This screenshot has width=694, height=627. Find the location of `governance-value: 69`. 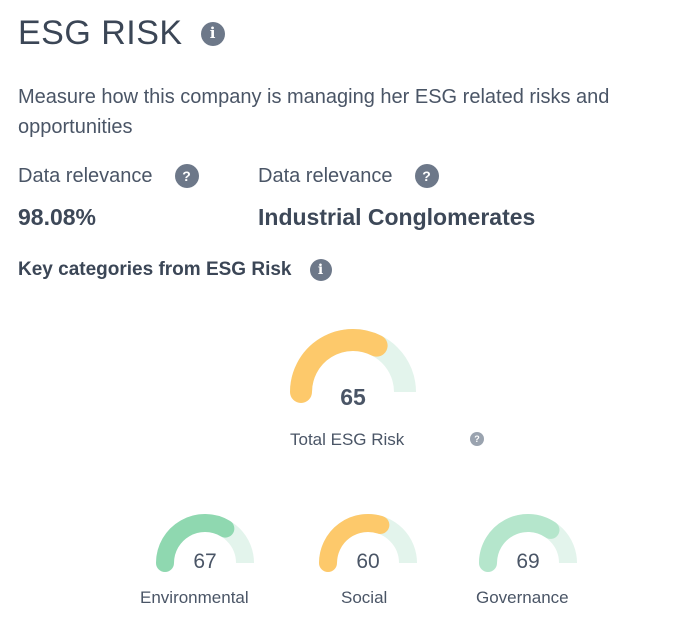

governance-value: 69 is located at coordinates (528, 561).